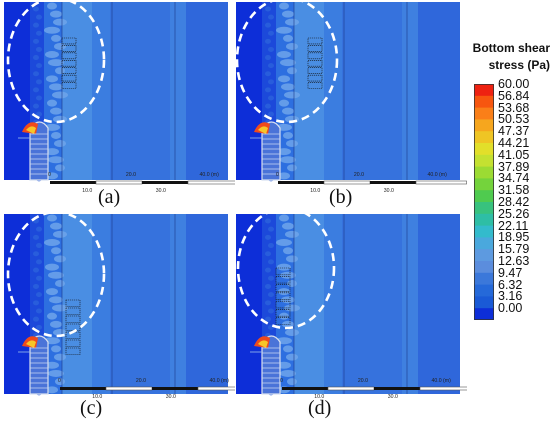  I want to click on colorbar-tick-label: 37.89, so click(514, 166).